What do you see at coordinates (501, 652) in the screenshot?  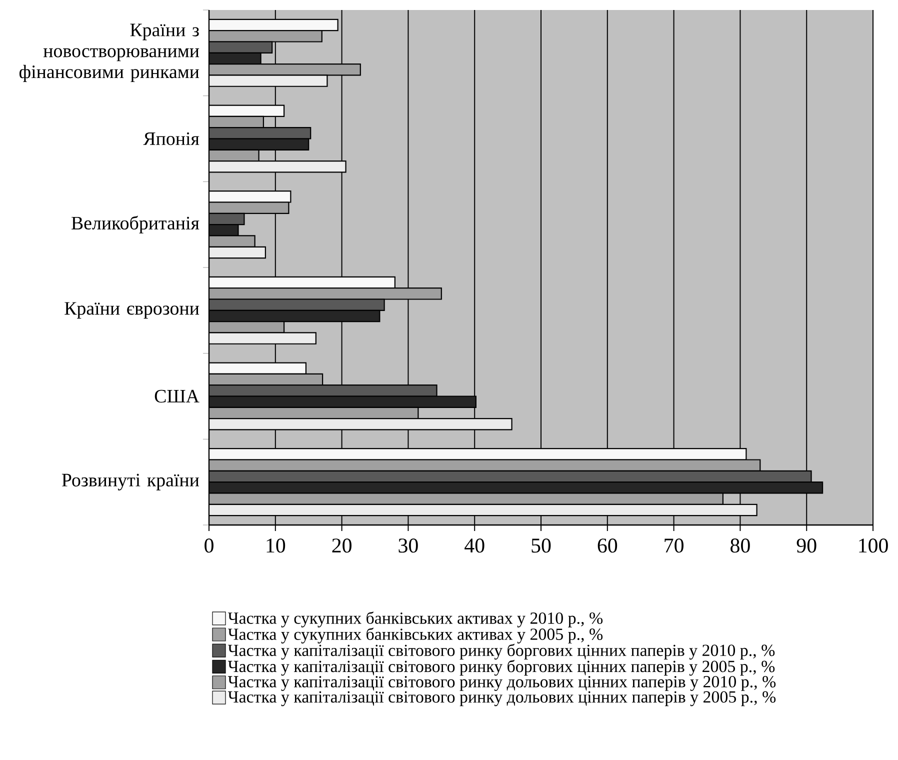 I see `legend-label: Частка у капіталізації світового ринку боргових цінних паперів у 2010 р., %` at bounding box center [501, 652].